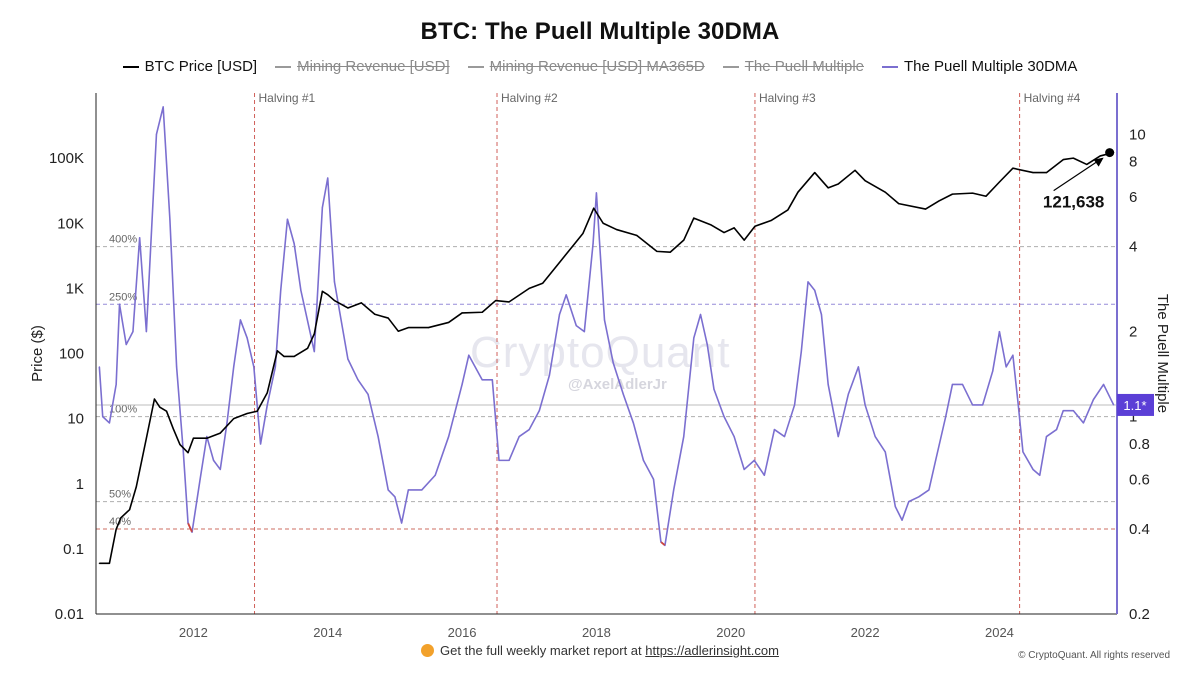  I want to click on legend-label: The Puell Multiple, so click(804, 66).